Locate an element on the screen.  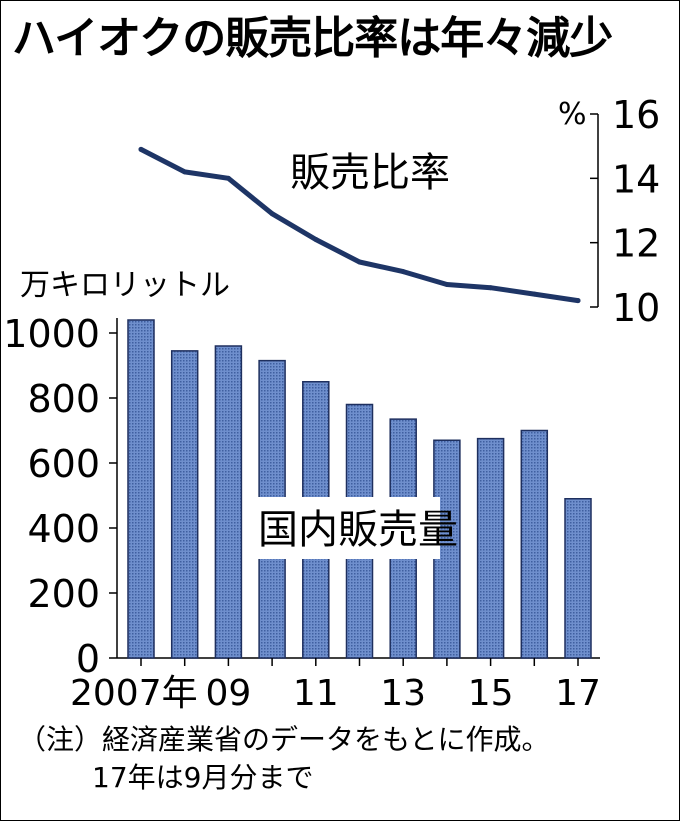
line-y-axis: 10 12 14 16 is located at coordinates (625, 211).